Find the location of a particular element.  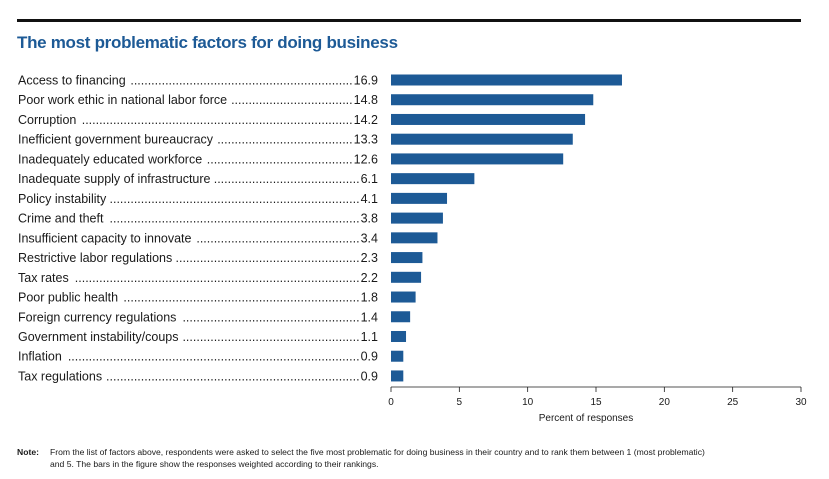

category-label: Access to financing is located at coordinates (72, 81).